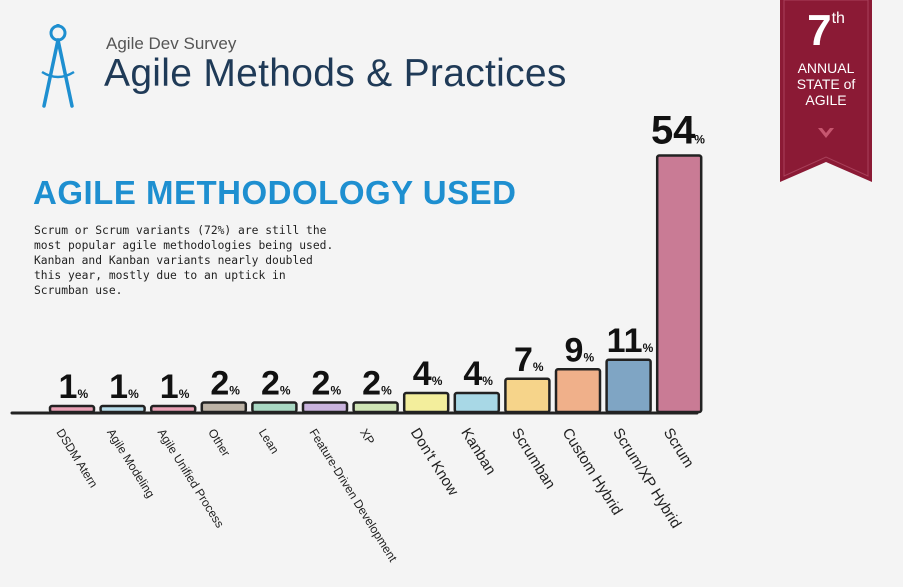 This screenshot has height=587, width=903. What do you see at coordinates (472, 374) in the screenshot?
I see `value-label-8: 4` at bounding box center [472, 374].